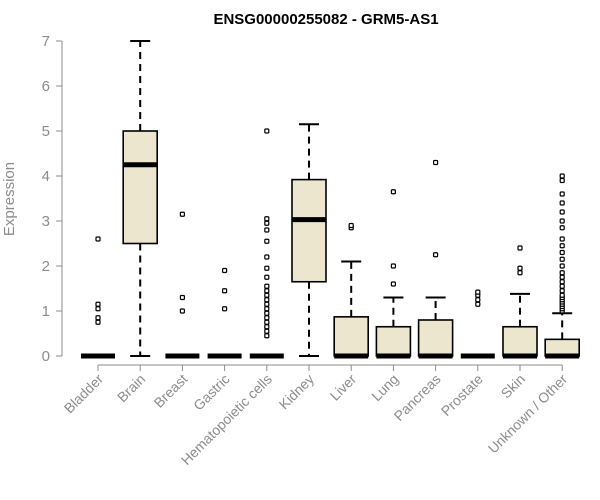 This screenshot has height=500, width=600. I want to click on x-tick-label: Prostate, so click(462, 395).